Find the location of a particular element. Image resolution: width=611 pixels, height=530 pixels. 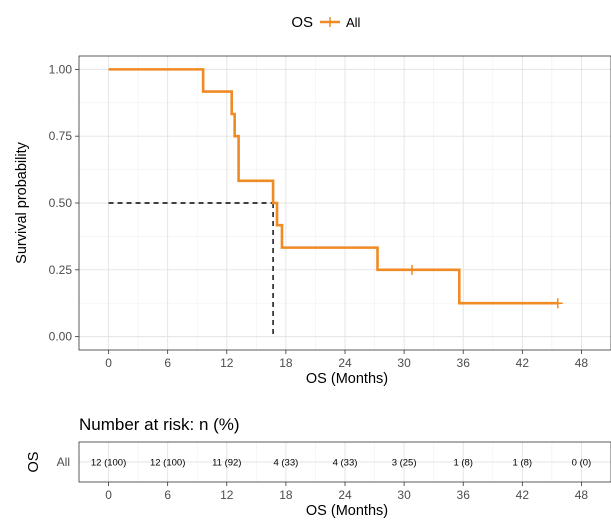

y-tick-label: 1.00 is located at coordinates (61, 69).